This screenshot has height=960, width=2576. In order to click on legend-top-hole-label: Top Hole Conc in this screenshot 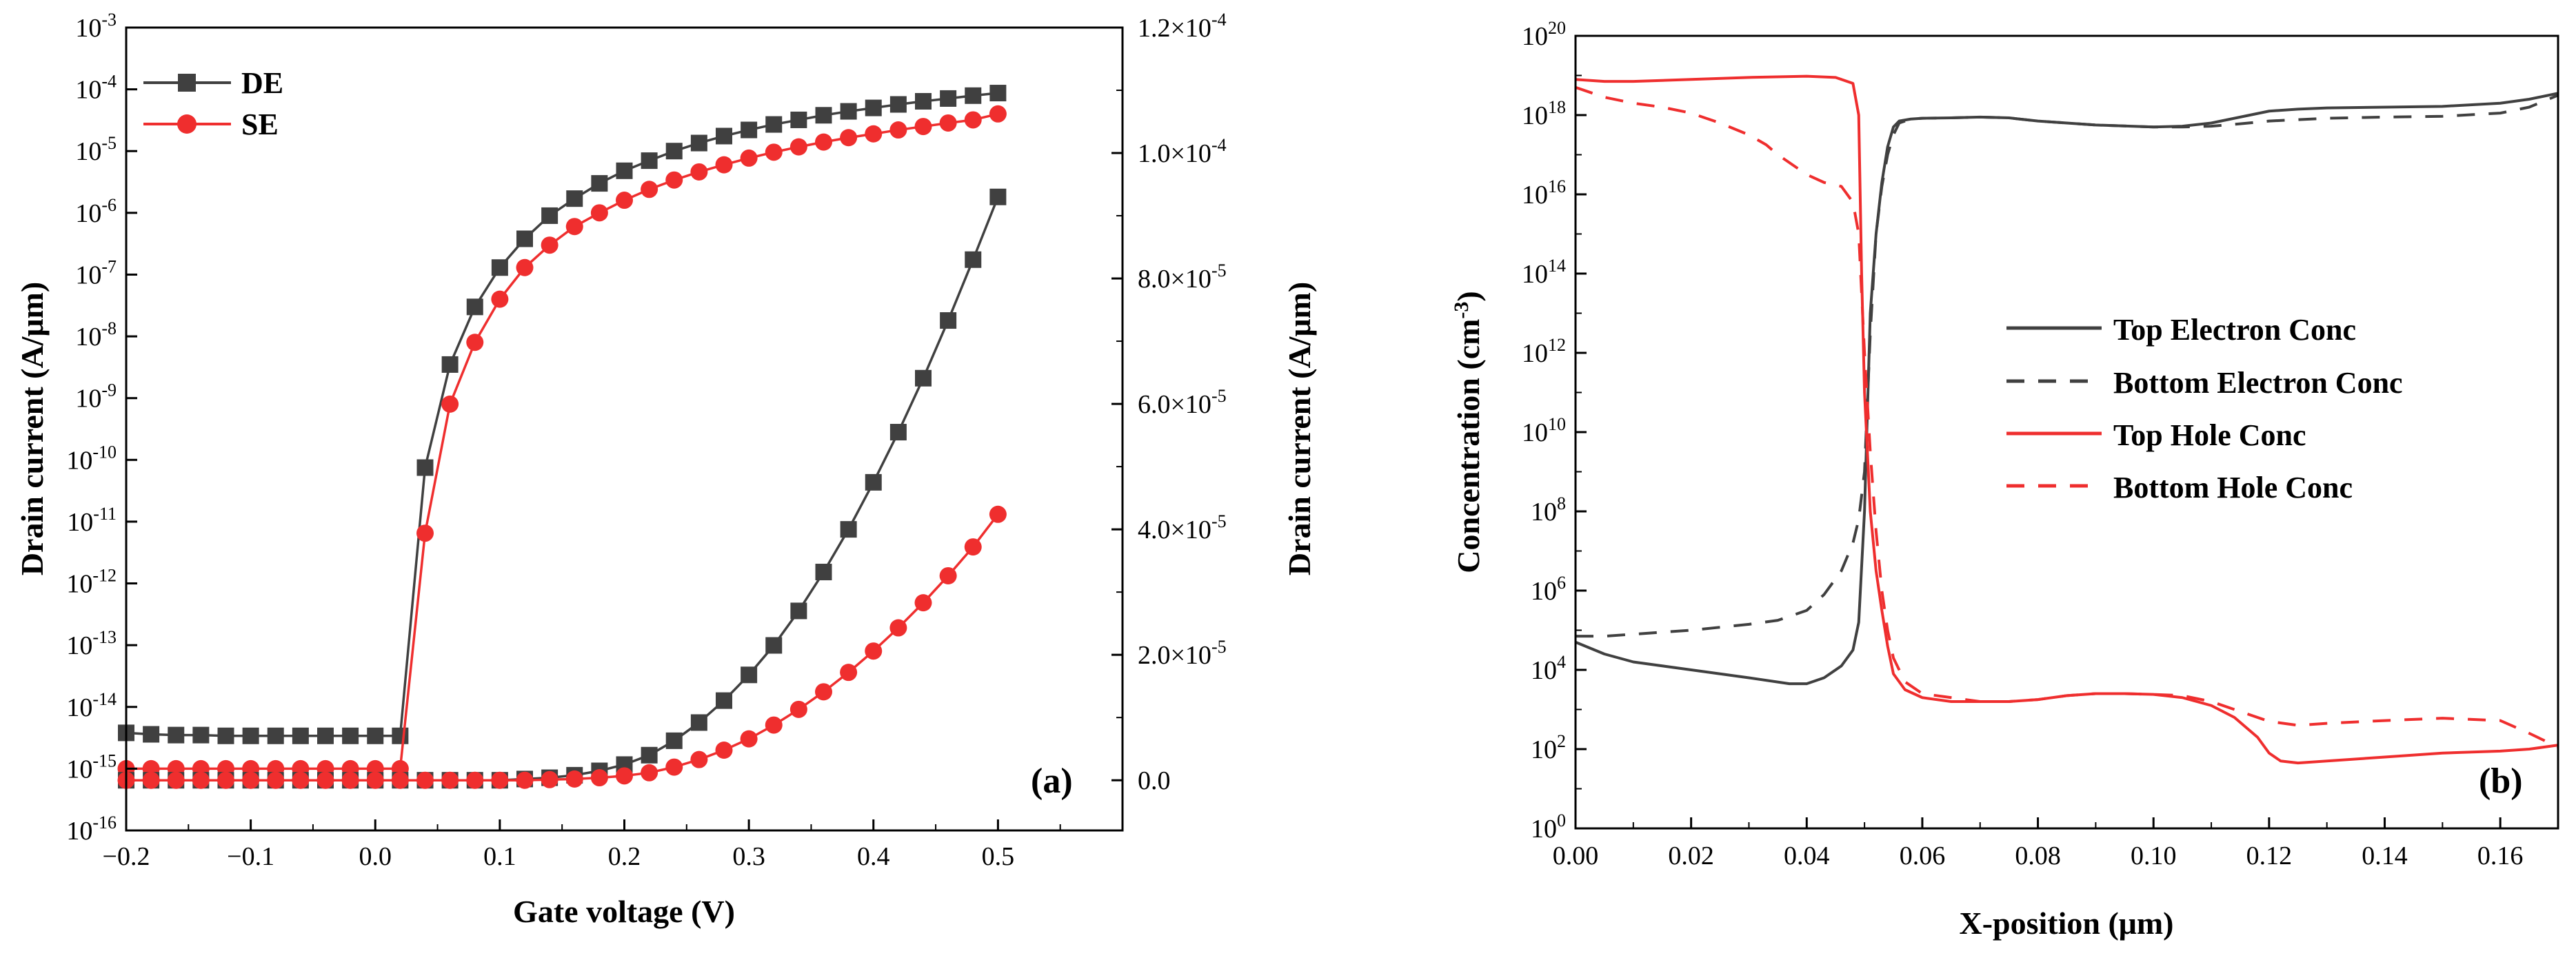, I will do `click(2209, 435)`.